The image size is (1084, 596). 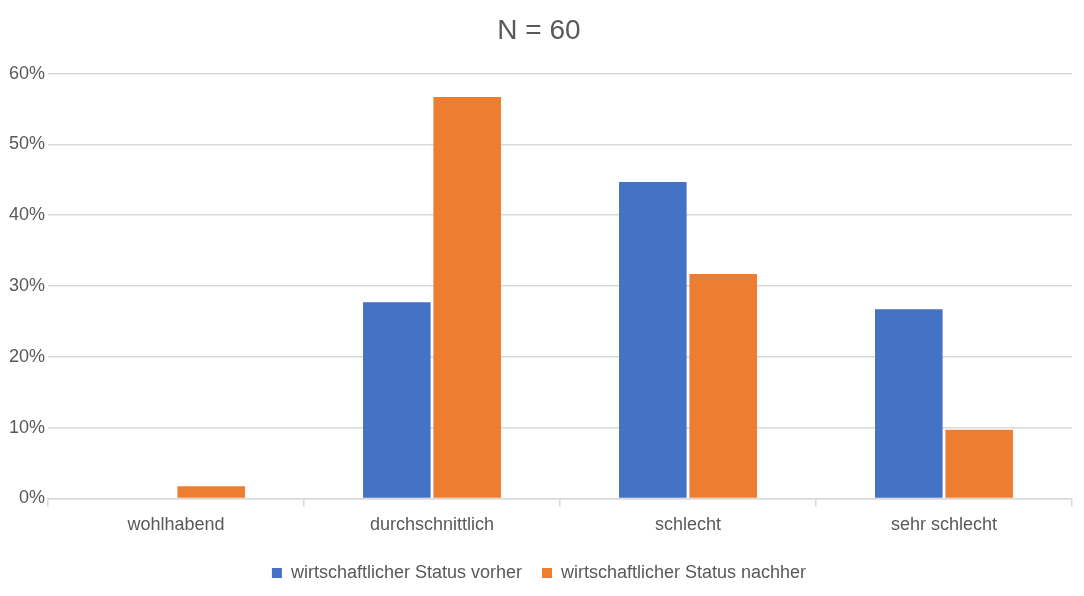 I want to click on legend-label: wirtschaftlicher Status vorher, so click(x=405, y=571).